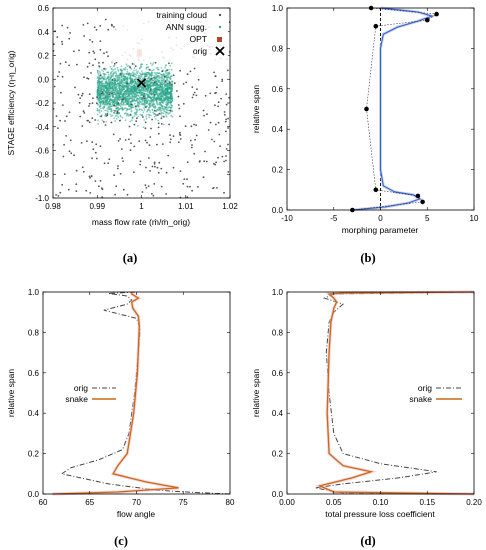 Image resolution: width=486 pixels, height=550 pixels. I want to click on y-tick-label: 0.6, so click(278, 89).